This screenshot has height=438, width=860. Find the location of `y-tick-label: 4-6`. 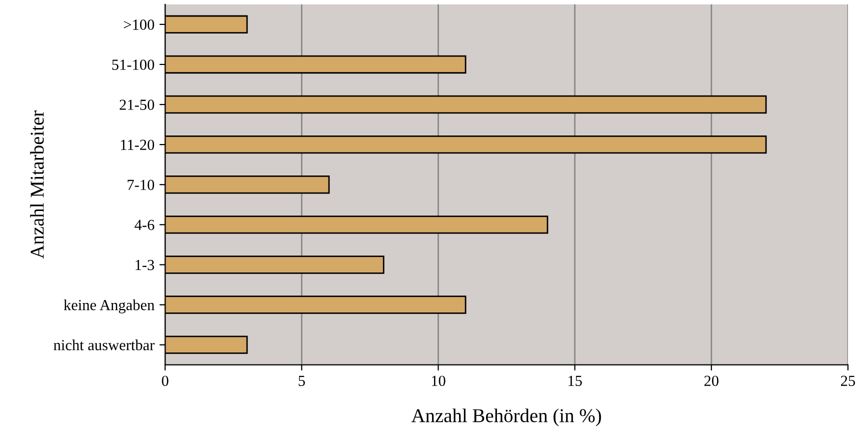

y-tick-label: 4-6 is located at coordinates (144, 225).